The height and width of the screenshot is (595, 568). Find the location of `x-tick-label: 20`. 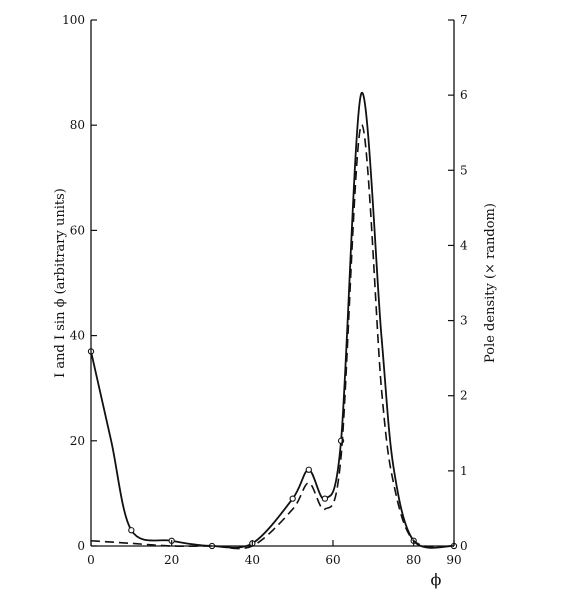

x-tick-label: 20 is located at coordinates (171, 560).